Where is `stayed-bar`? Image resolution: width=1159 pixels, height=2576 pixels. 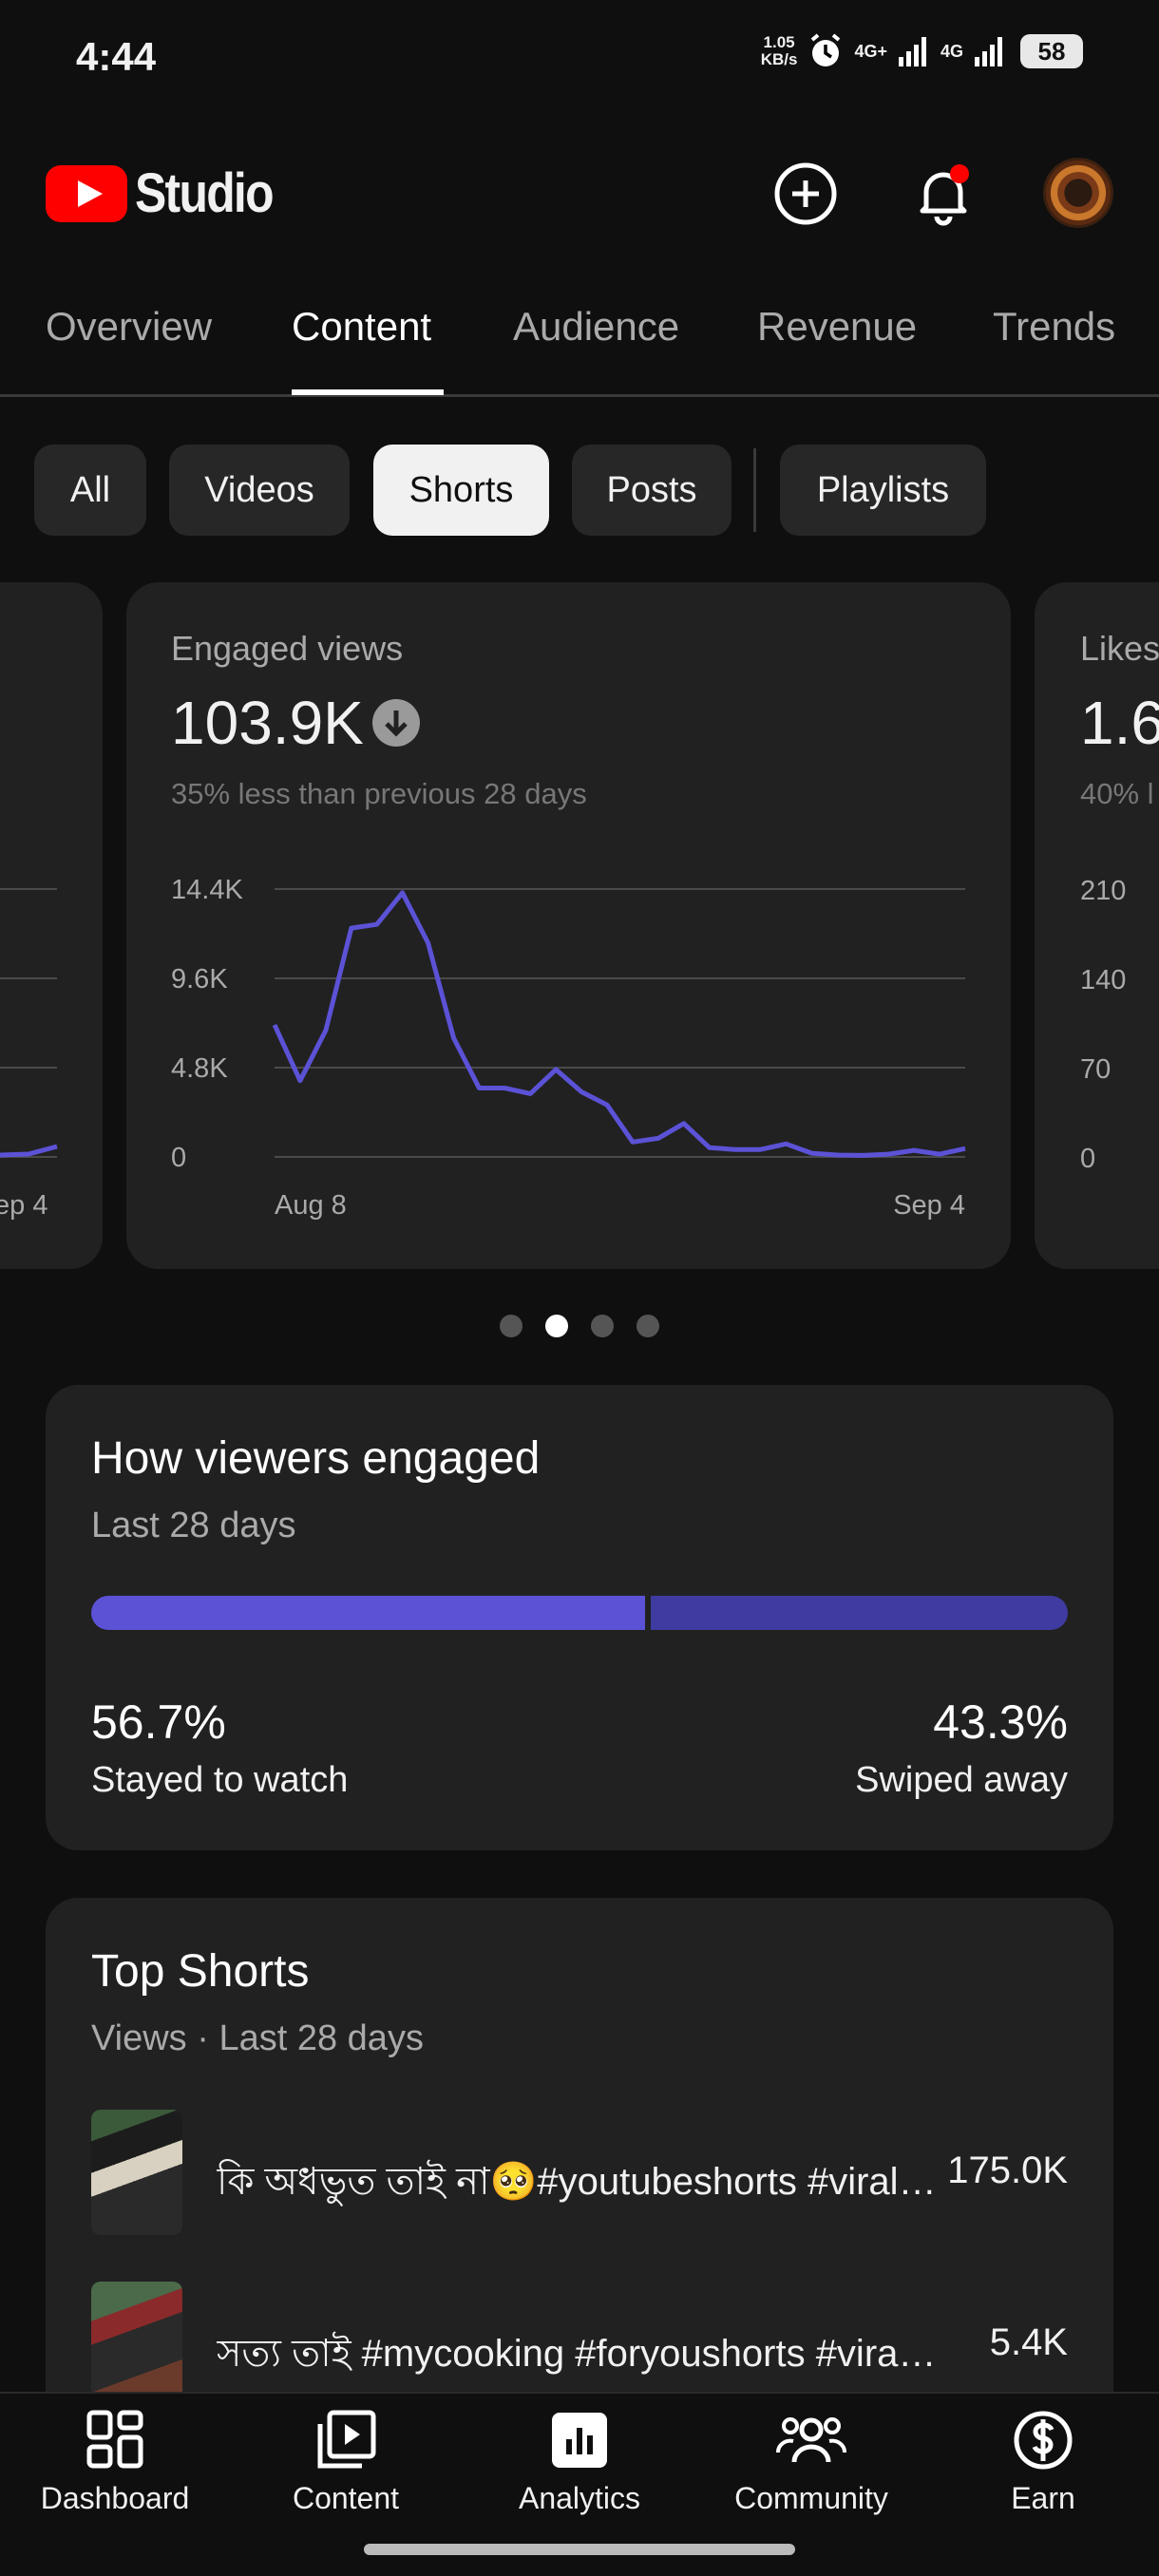 stayed-bar is located at coordinates (368, 1613).